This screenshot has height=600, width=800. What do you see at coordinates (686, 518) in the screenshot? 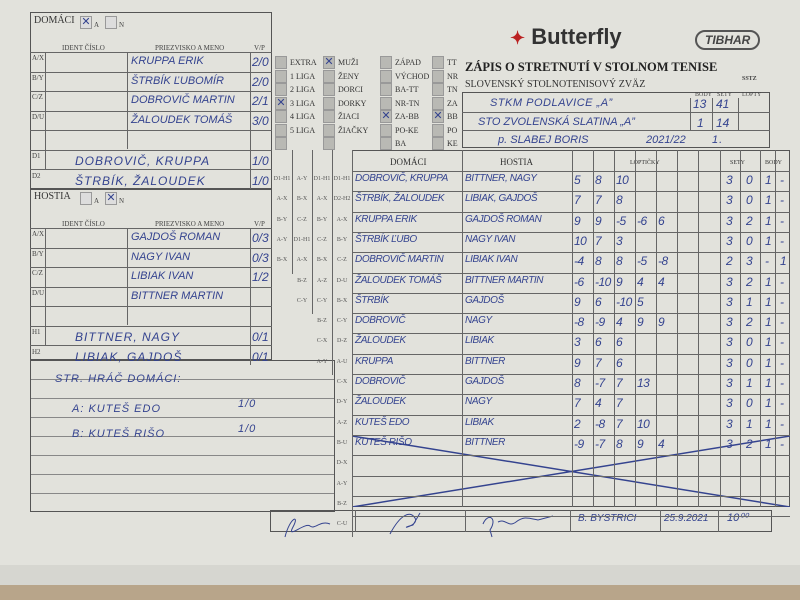
I see `match-date: 25.9.2021` at bounding box center [686, 518].